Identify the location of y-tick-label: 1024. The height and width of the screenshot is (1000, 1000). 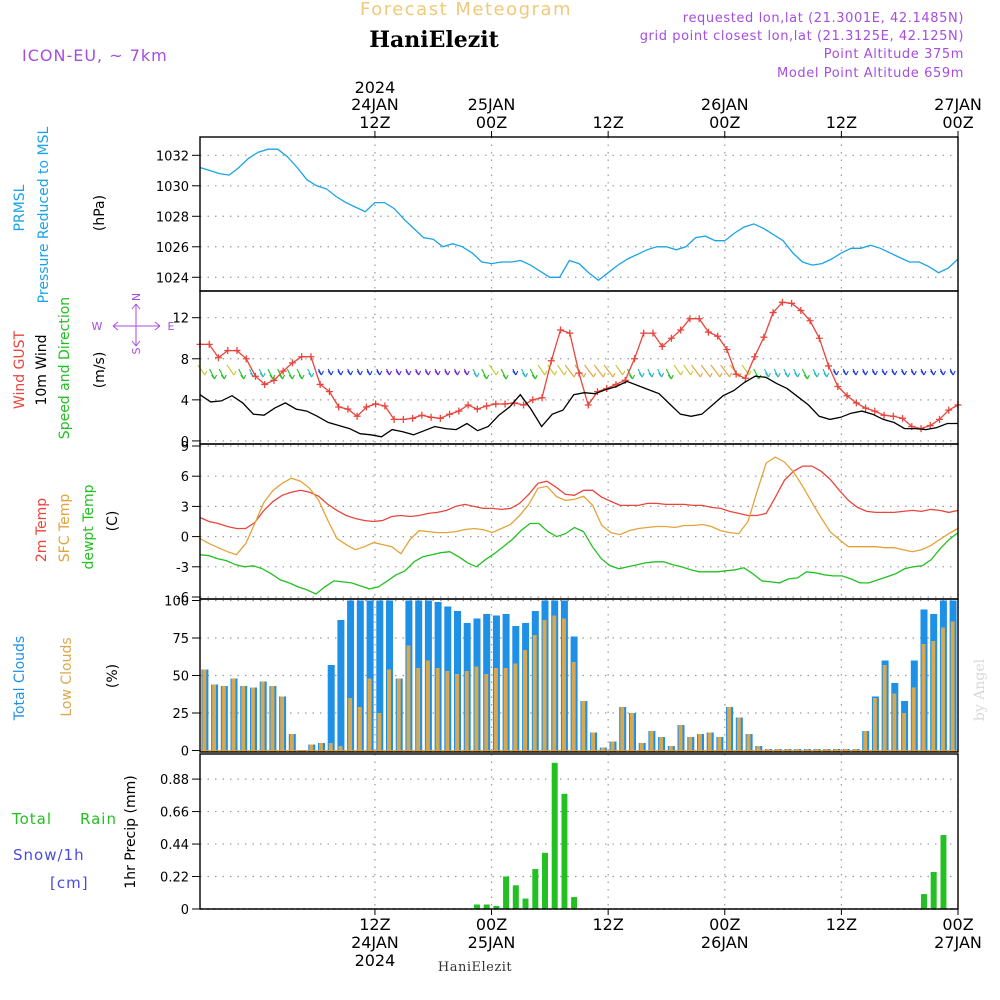
(172, 278).